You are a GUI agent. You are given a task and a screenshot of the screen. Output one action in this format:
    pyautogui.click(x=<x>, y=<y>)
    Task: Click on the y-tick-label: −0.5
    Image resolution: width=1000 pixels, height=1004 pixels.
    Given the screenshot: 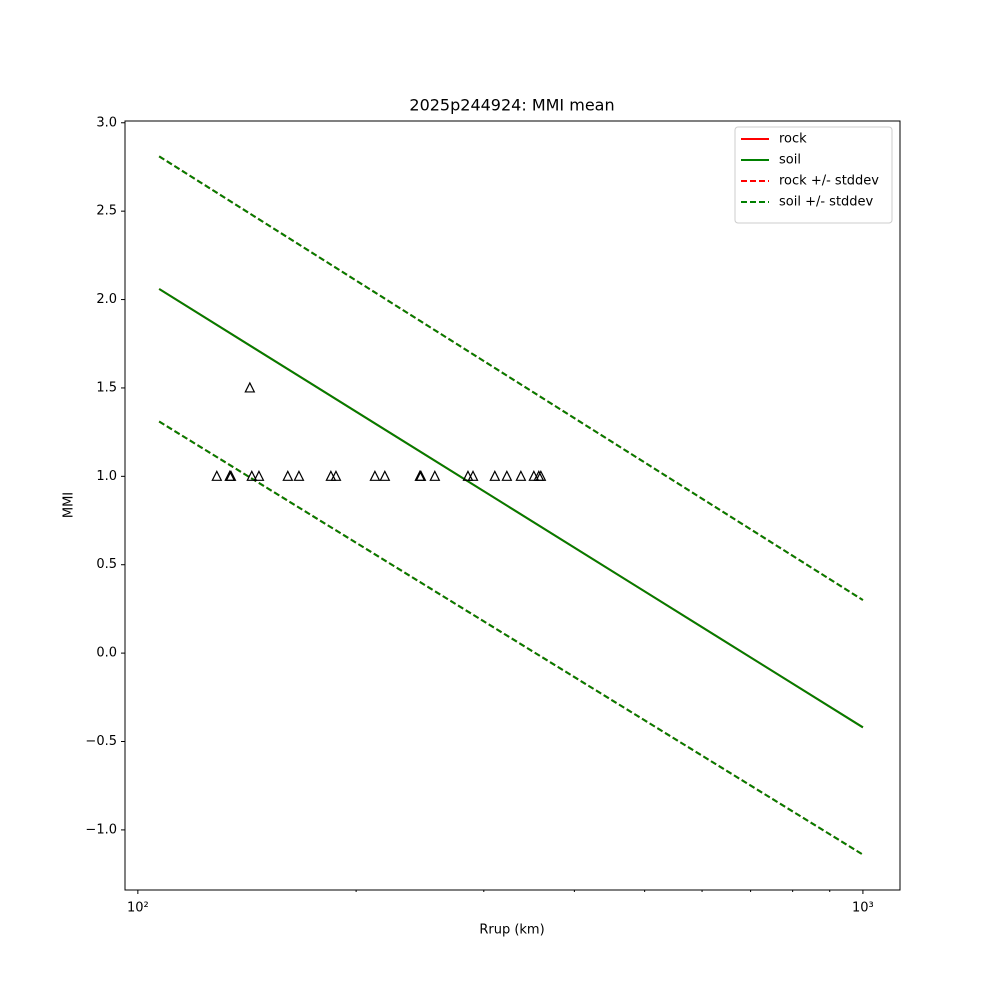 What is the action you would take?
    pyautogui.click(x=101, y=741)
    